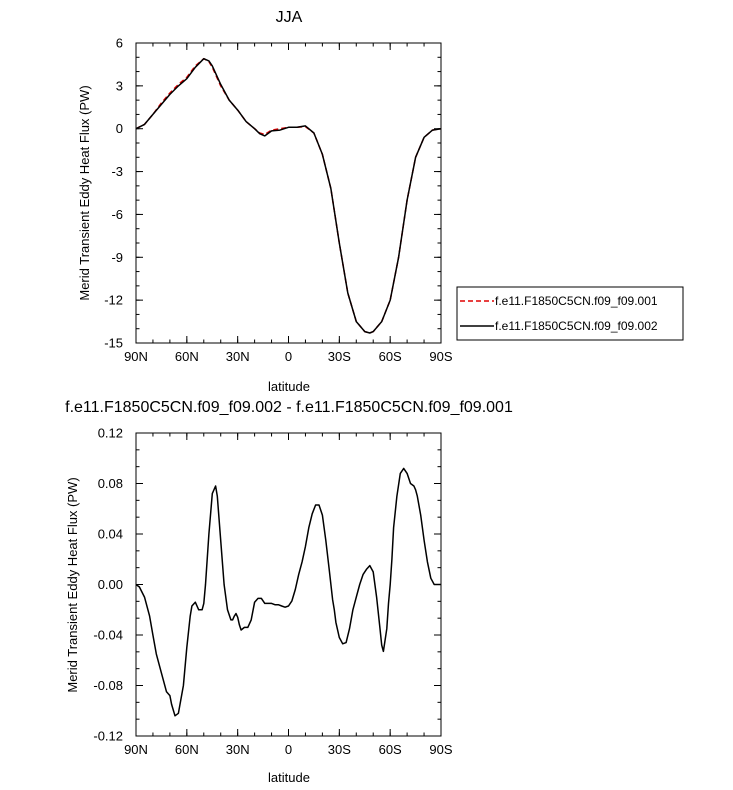  I want to click on bottom-y-tick-label: 0.12, so click(110, 433).